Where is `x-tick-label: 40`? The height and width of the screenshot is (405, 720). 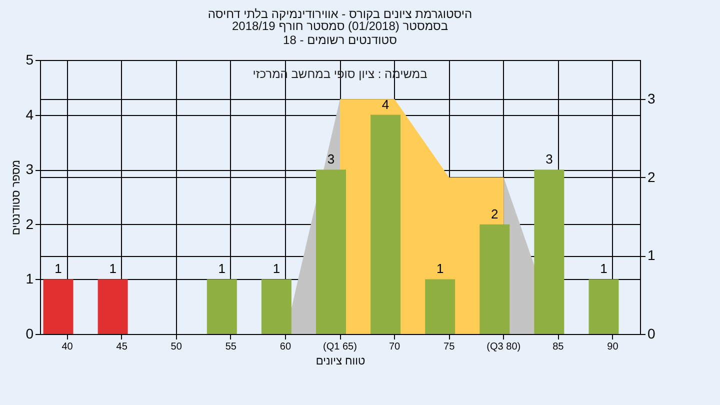 x-tick-label: 40 is located at coordinates (68, 347).